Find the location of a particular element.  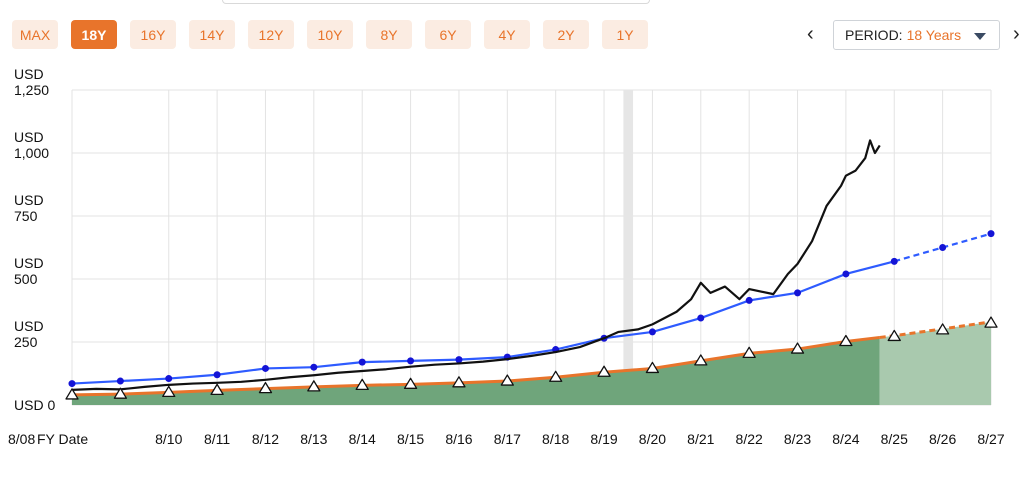

x-tick-label: 8/20 is located at coordinates (652, 439).